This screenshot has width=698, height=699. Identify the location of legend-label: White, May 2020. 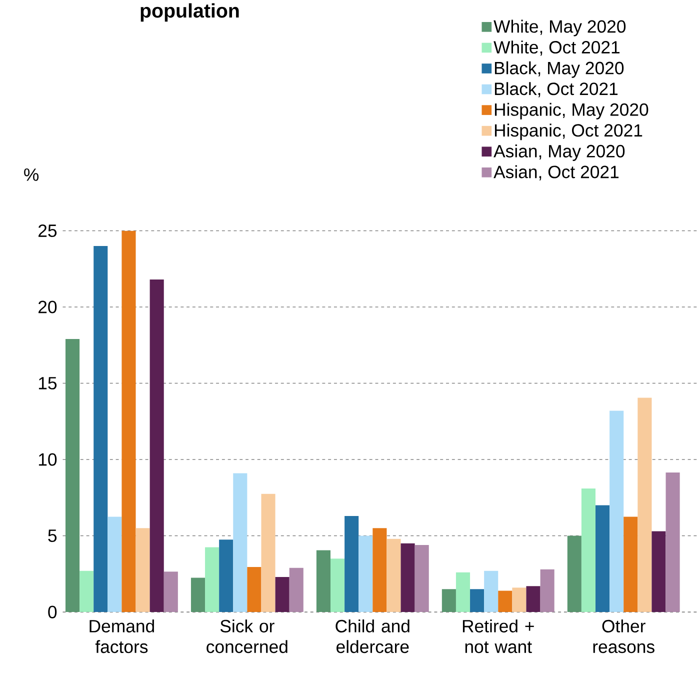
(560, 28).